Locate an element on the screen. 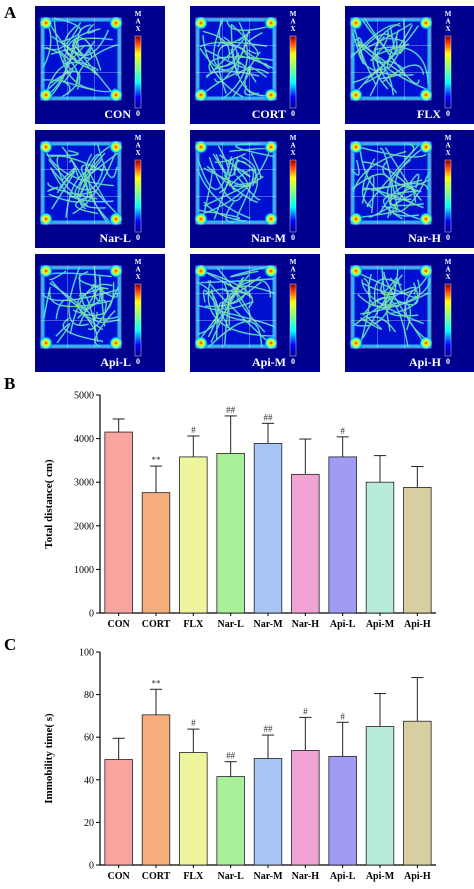  y-tick-label: 3000 is located at coordinates (84, 483).